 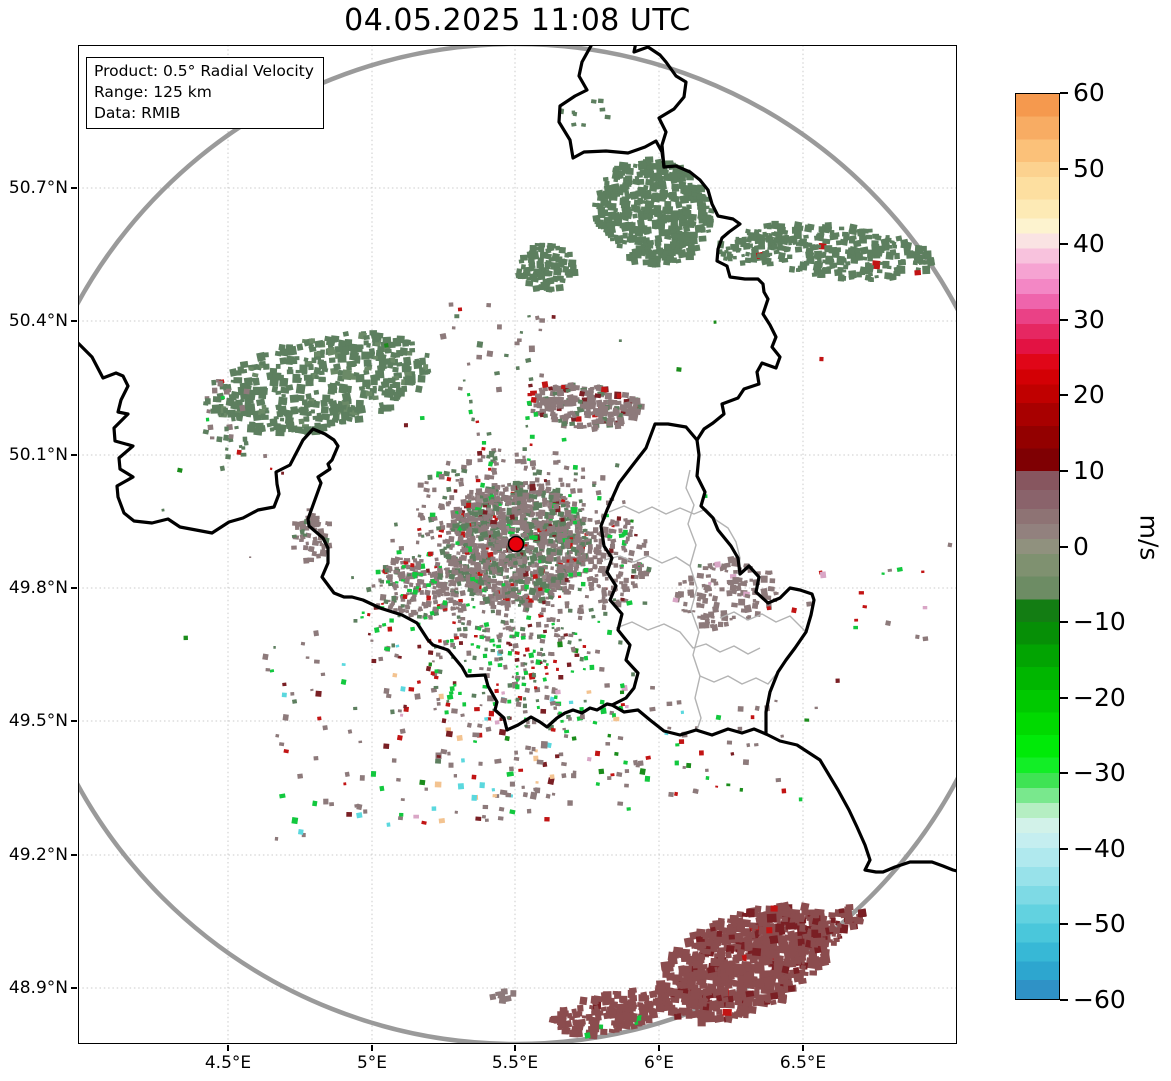 I want to click on product-info-line: Product: 0.5° Radial Velocity, so click(x=204, y=71).